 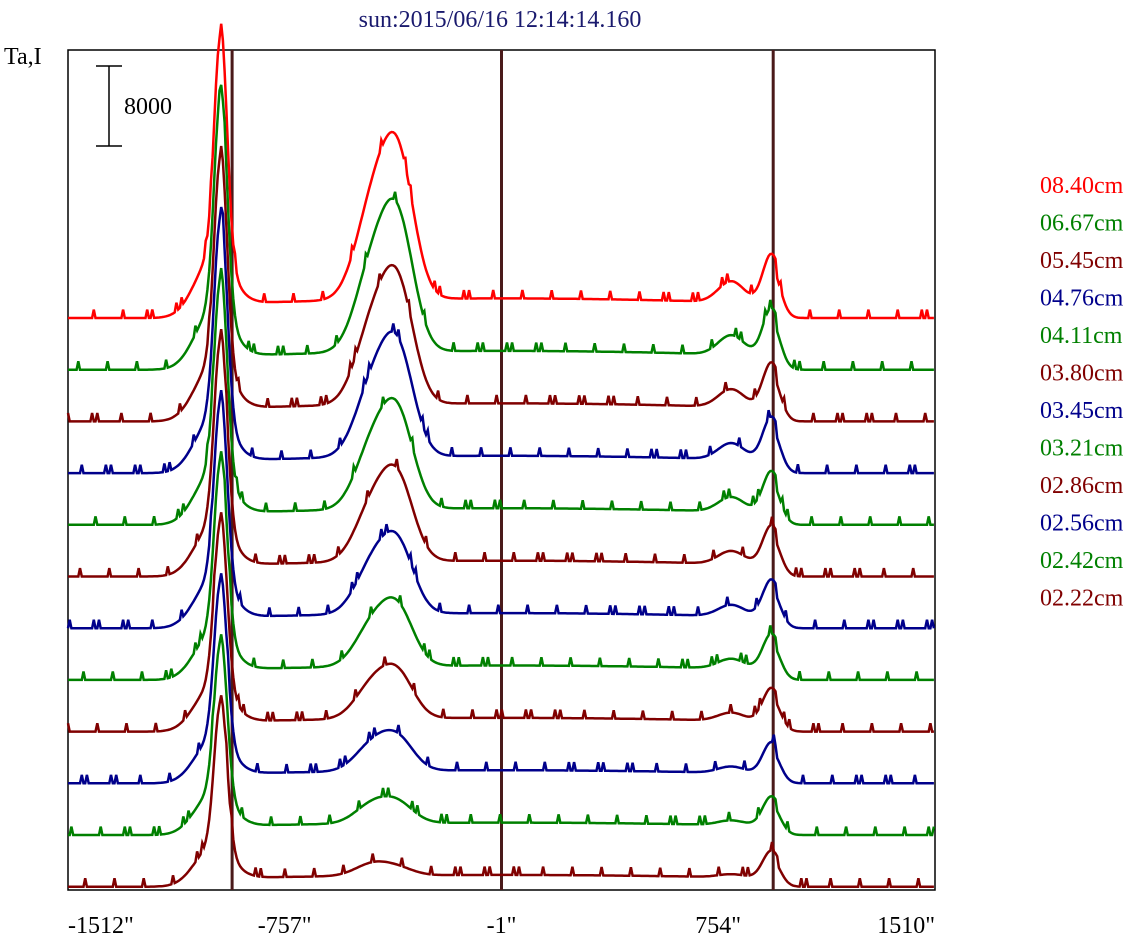 I want to click on x-tick-labels: -1512" -757" -1" 754" 1510", so click(x=501, y=926).